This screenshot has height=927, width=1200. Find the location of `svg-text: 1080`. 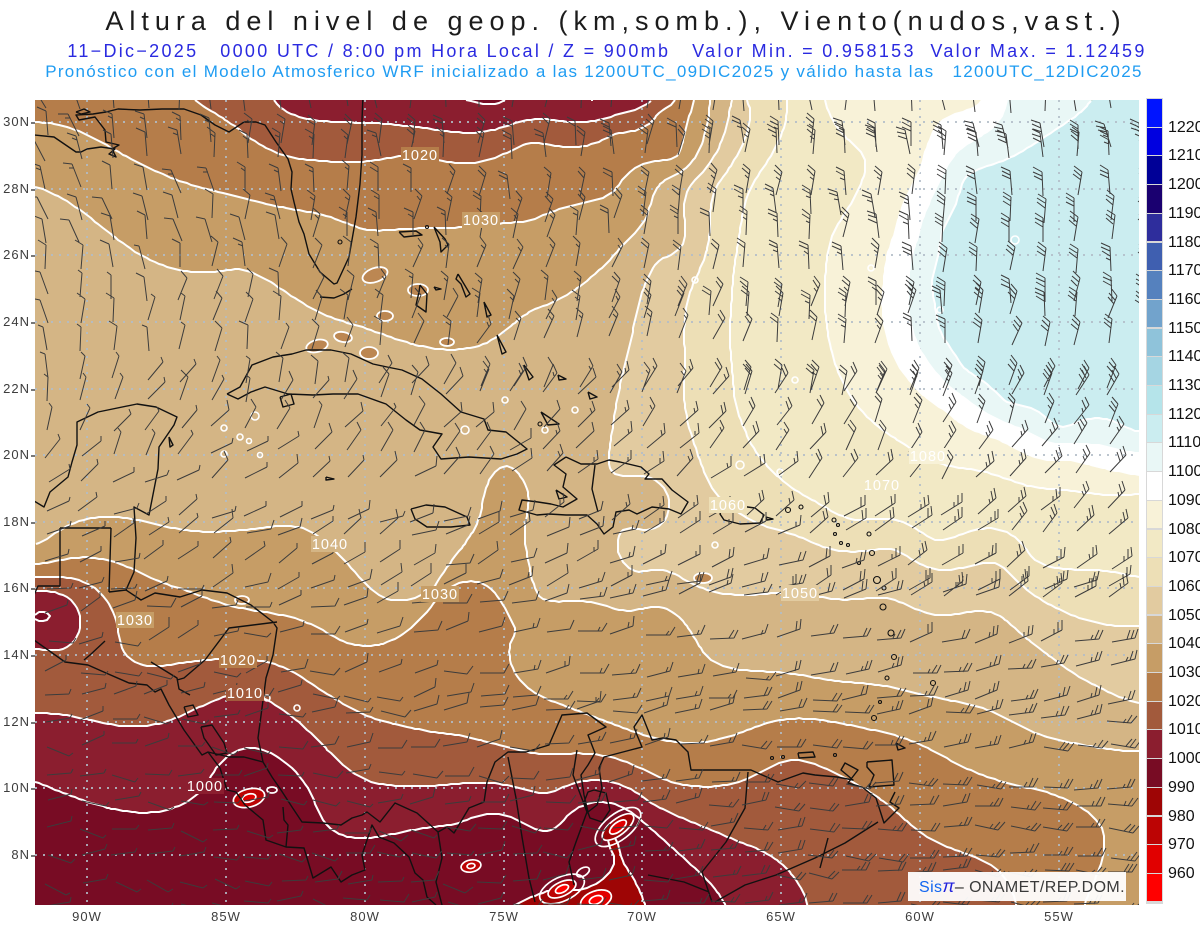

svg-text: 1080 is located at coordinates (928, 457).